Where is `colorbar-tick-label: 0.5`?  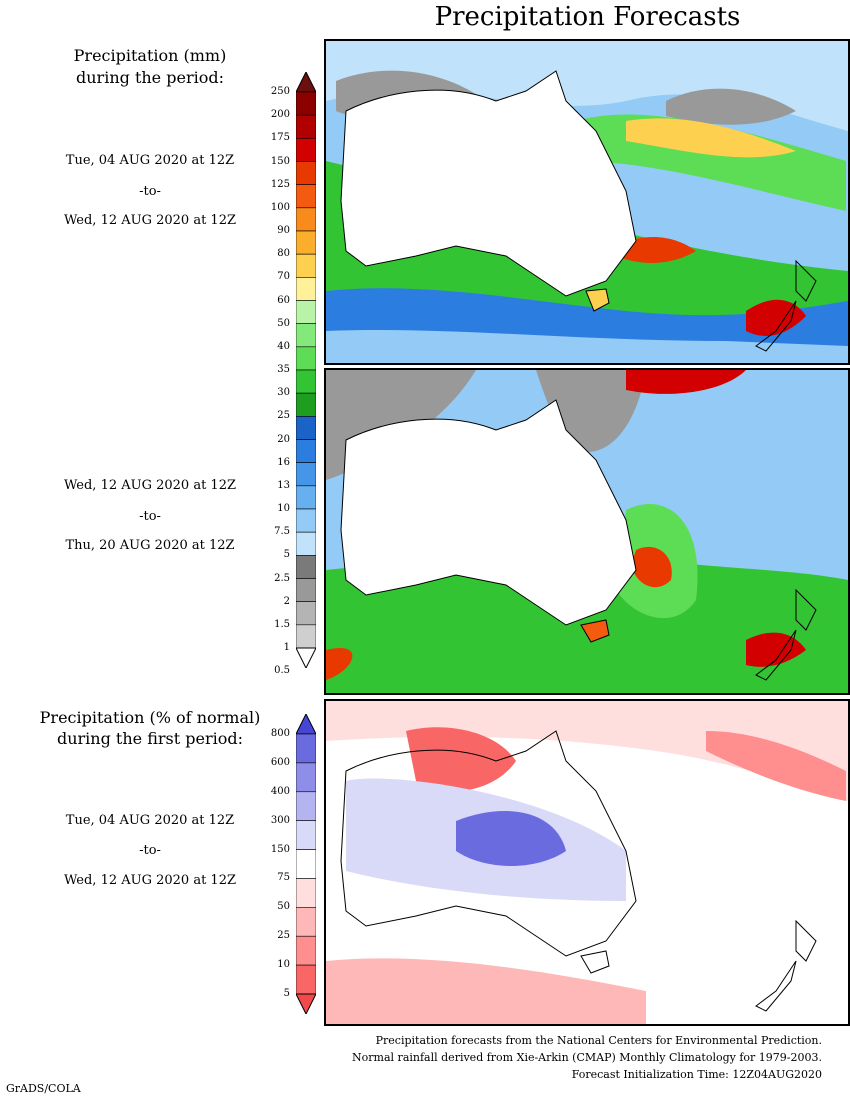 colorbar-tick-label: 0.5 is located at coordinates (282, 671).